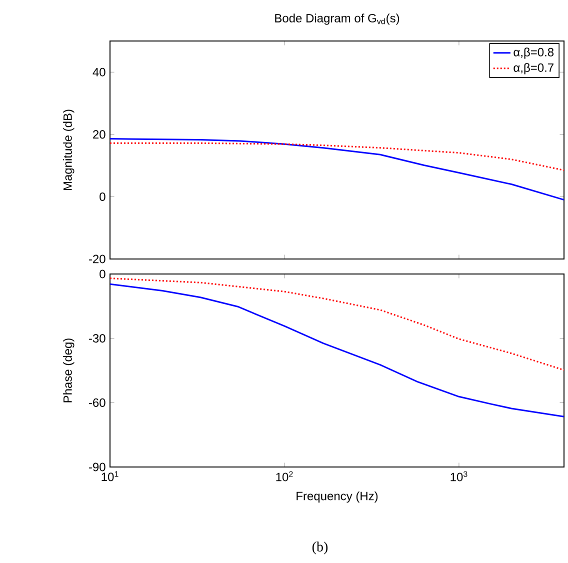 Image resolution: width=568 pixels, height=563 pixels. What do you see at coordinates (337, 19) in the screenshot?
I see `chart-title: Bode Diagram of G$_{vd}$(s)` at bounding box center [337, 19].